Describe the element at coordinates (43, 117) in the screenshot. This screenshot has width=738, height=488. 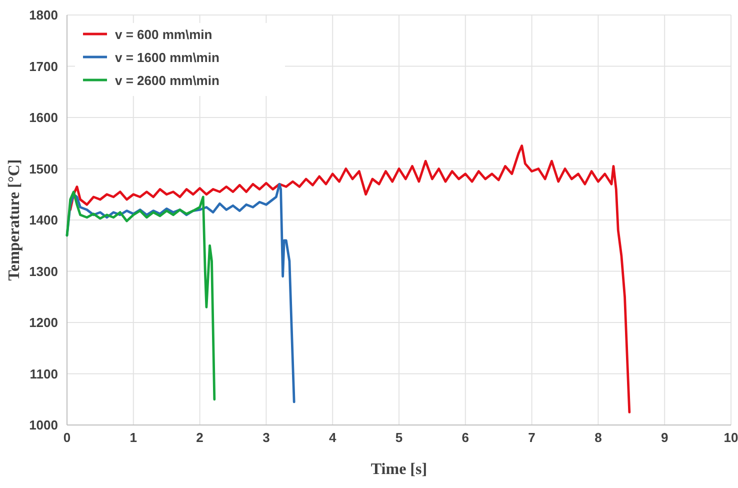
I see `y-tick-label: 1600` at that location.